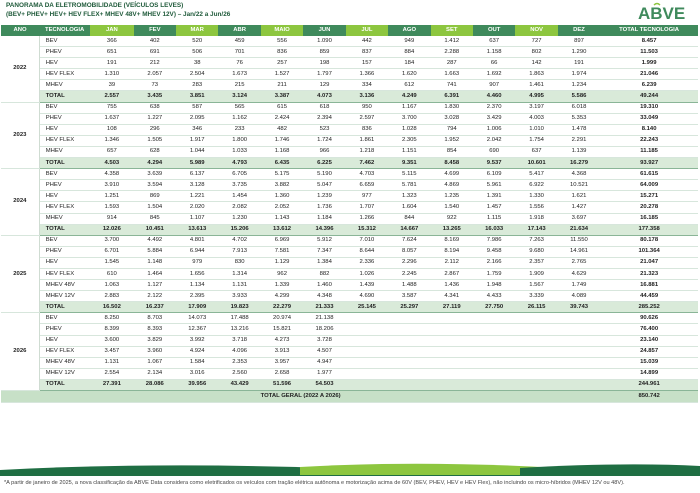 Image resolution: width=700 pixels, height=493 pixels. I want to click on month-value-cell: 6.944, so click(197, 252).